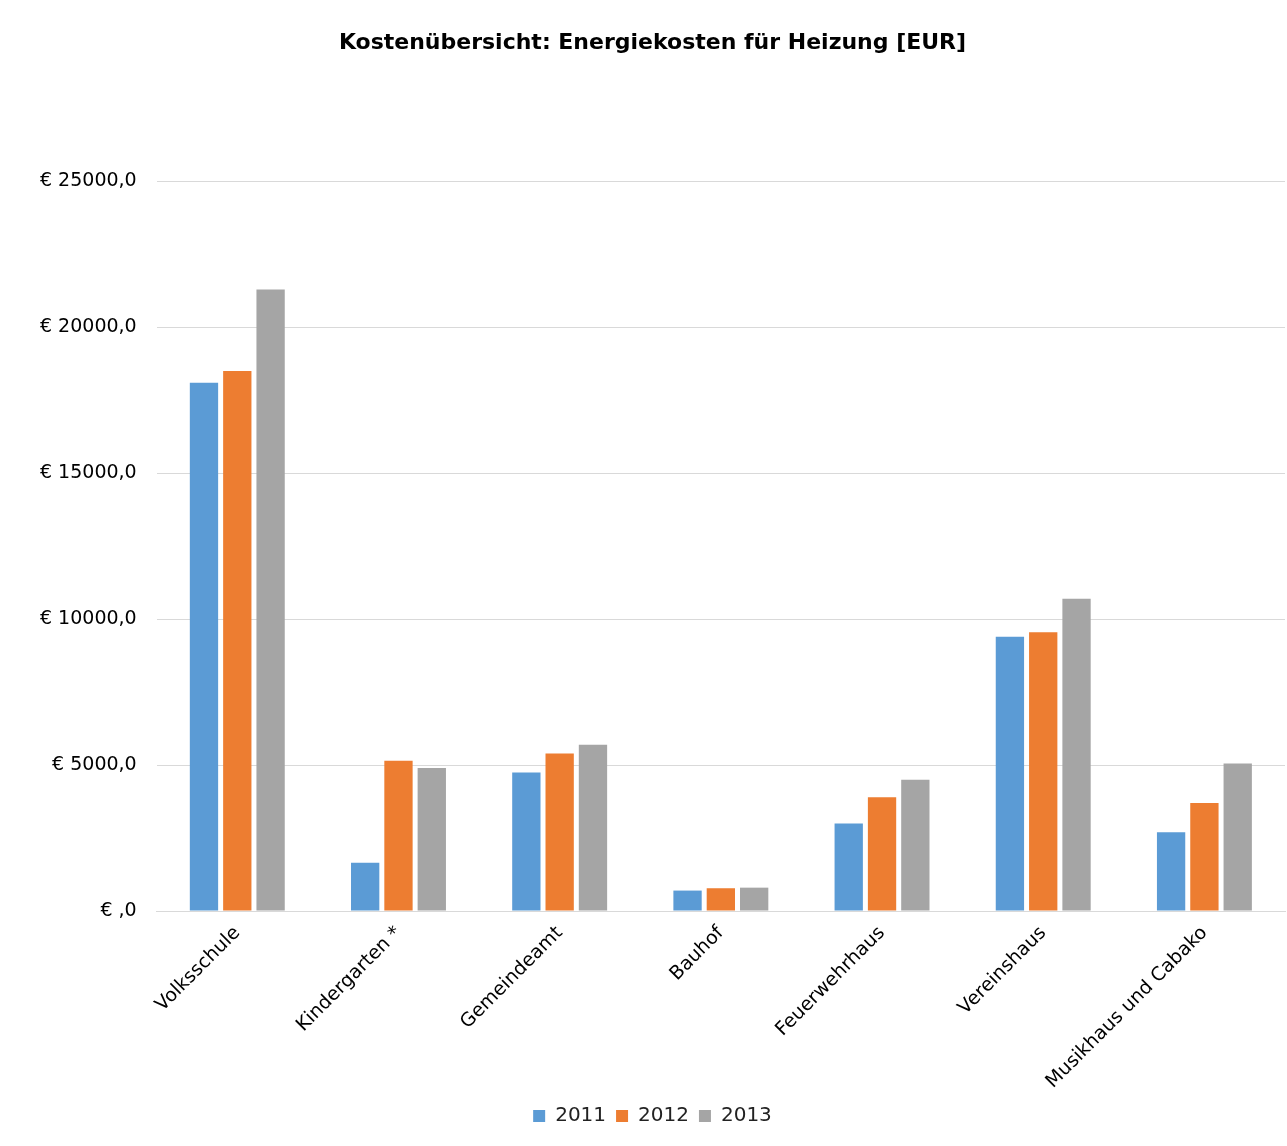 This screenshot has height=1146, width=1287. What do you see at coordinates (88, 617) in the screenshot?
I see `y-tick-label: € 10000,0` at bounding box center [88, 617].